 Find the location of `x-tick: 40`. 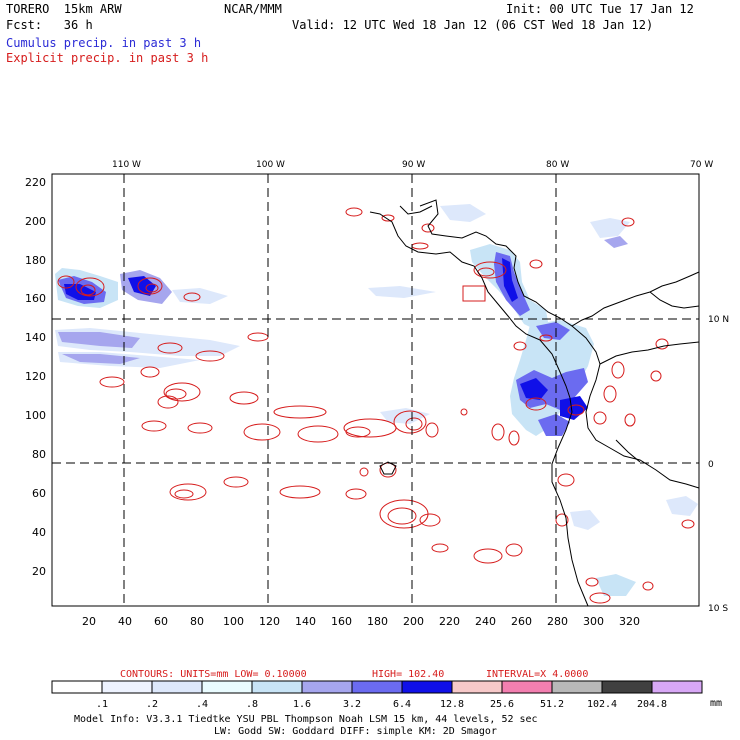

x-tick: 40 is located at coordinates (125, 621).